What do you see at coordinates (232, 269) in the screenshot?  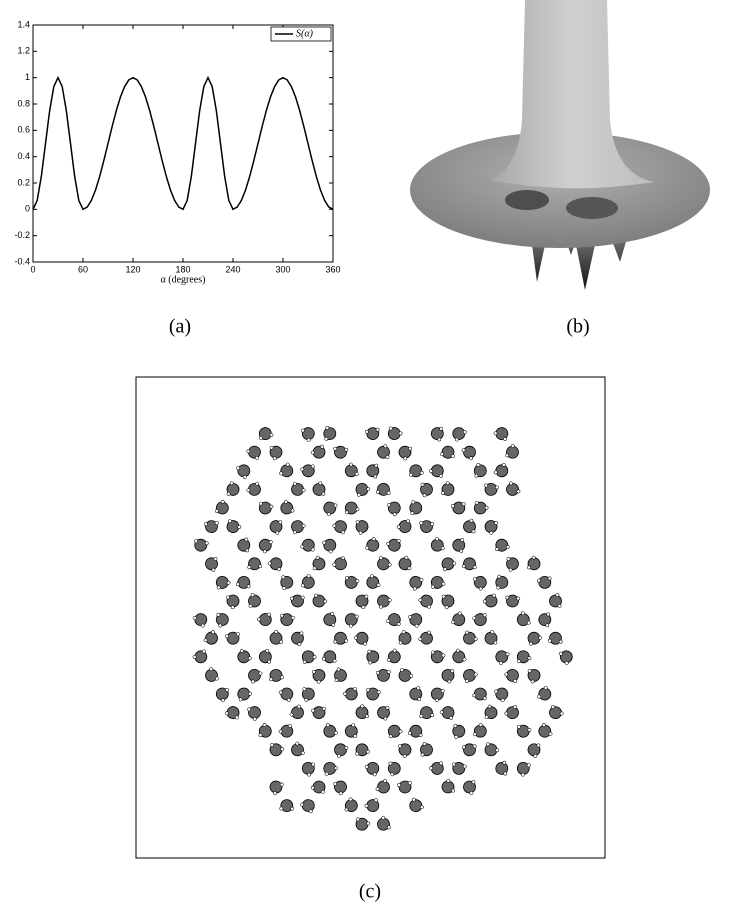 I see `x-tick-label: 240` at bounding box center [232, 269].